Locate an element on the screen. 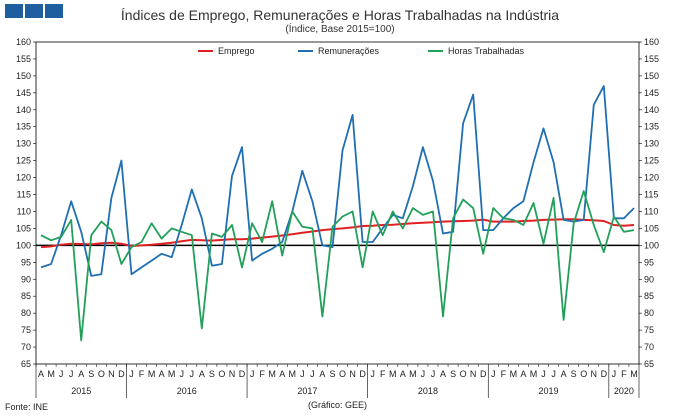 The image size is (680, 418). y-tick-label-right: 80 is located at coordinates (649, 313).